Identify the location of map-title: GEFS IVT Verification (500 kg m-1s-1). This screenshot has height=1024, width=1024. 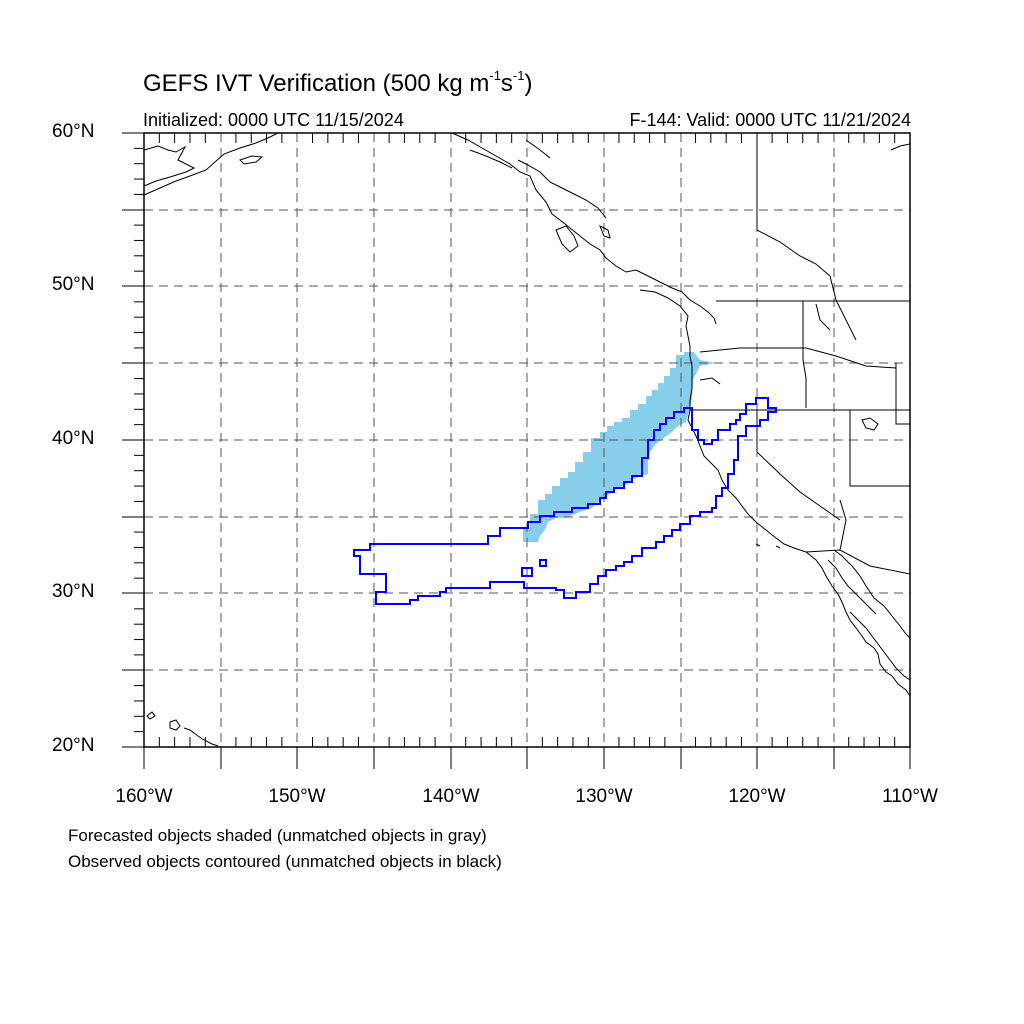
(338, 83).